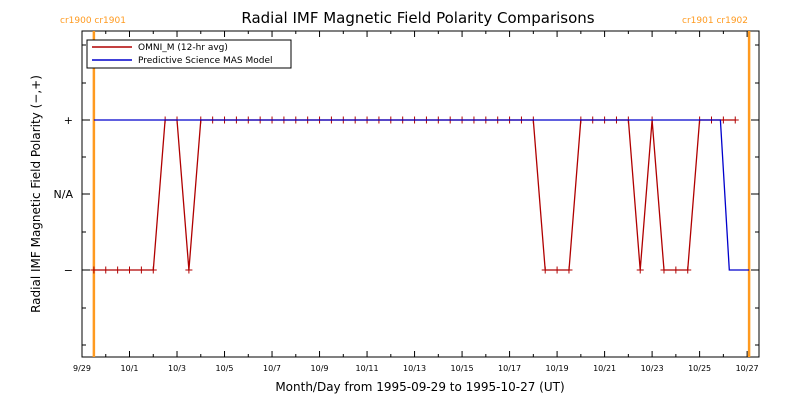  Describe the element at coordinates (715, 21) in the screenshot. I see `cr-label-right: cr1901 cr1902` at that location.